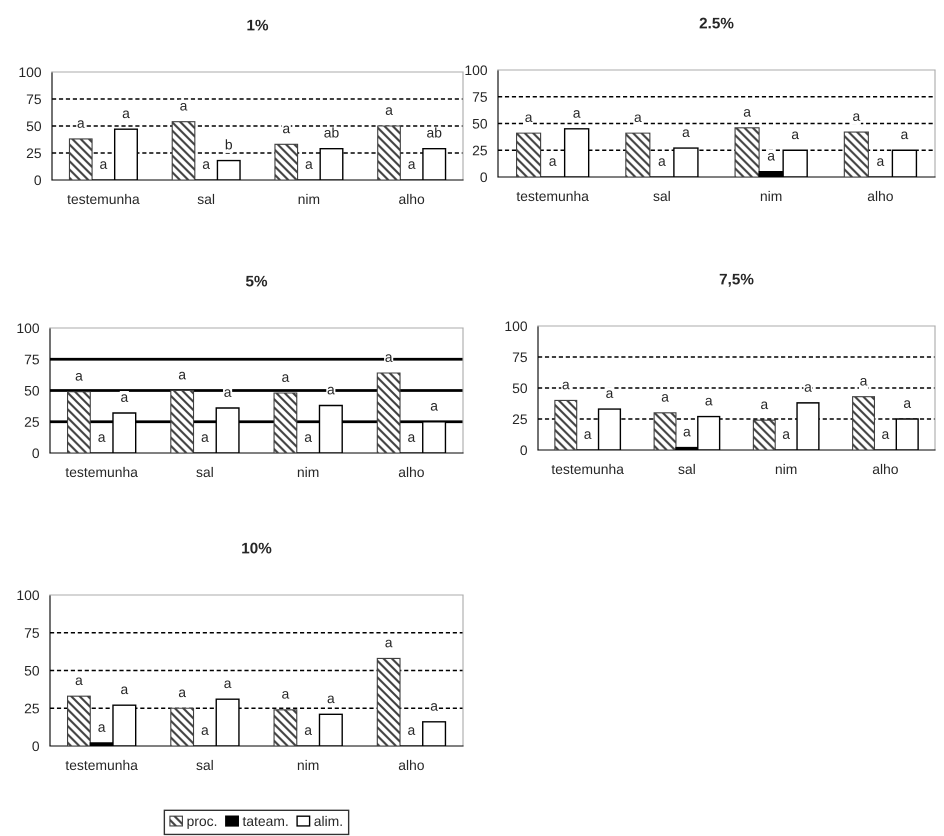  I want to click on legend-label: tateam., so click(265, 821).